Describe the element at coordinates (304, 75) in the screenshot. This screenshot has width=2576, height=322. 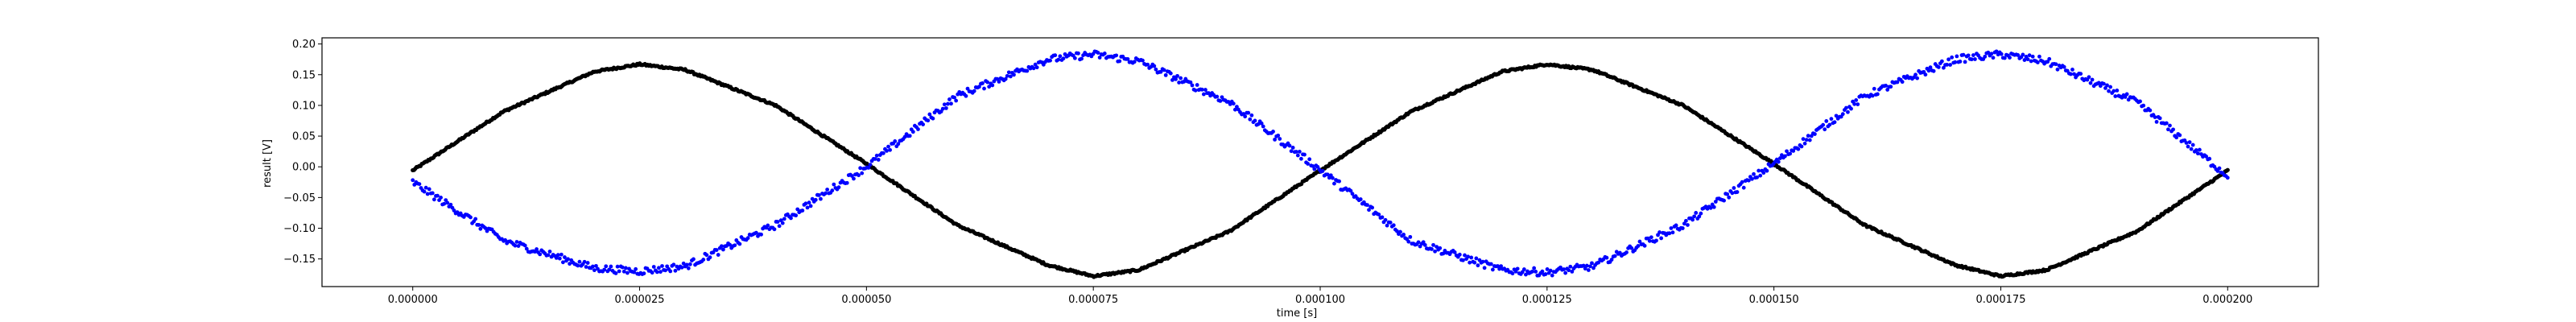
I see `y-tick-label: 0.15` at that location.